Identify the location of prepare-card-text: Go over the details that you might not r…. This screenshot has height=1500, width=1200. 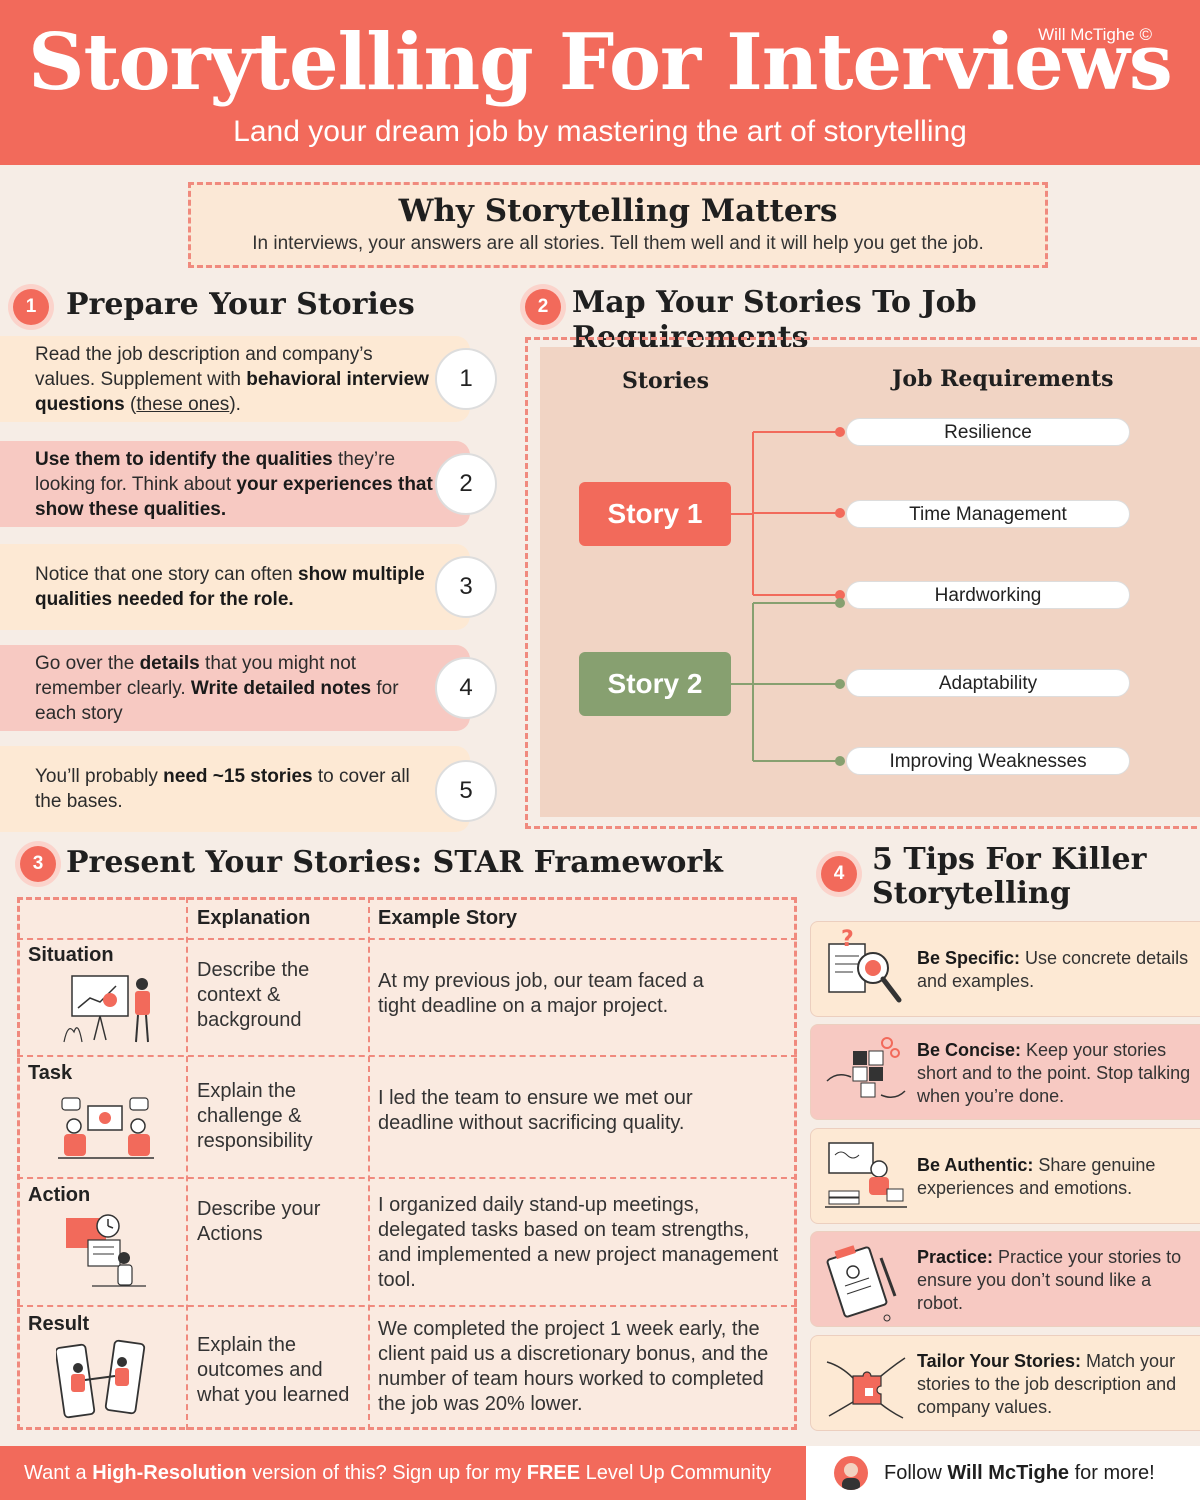
(217, 688).